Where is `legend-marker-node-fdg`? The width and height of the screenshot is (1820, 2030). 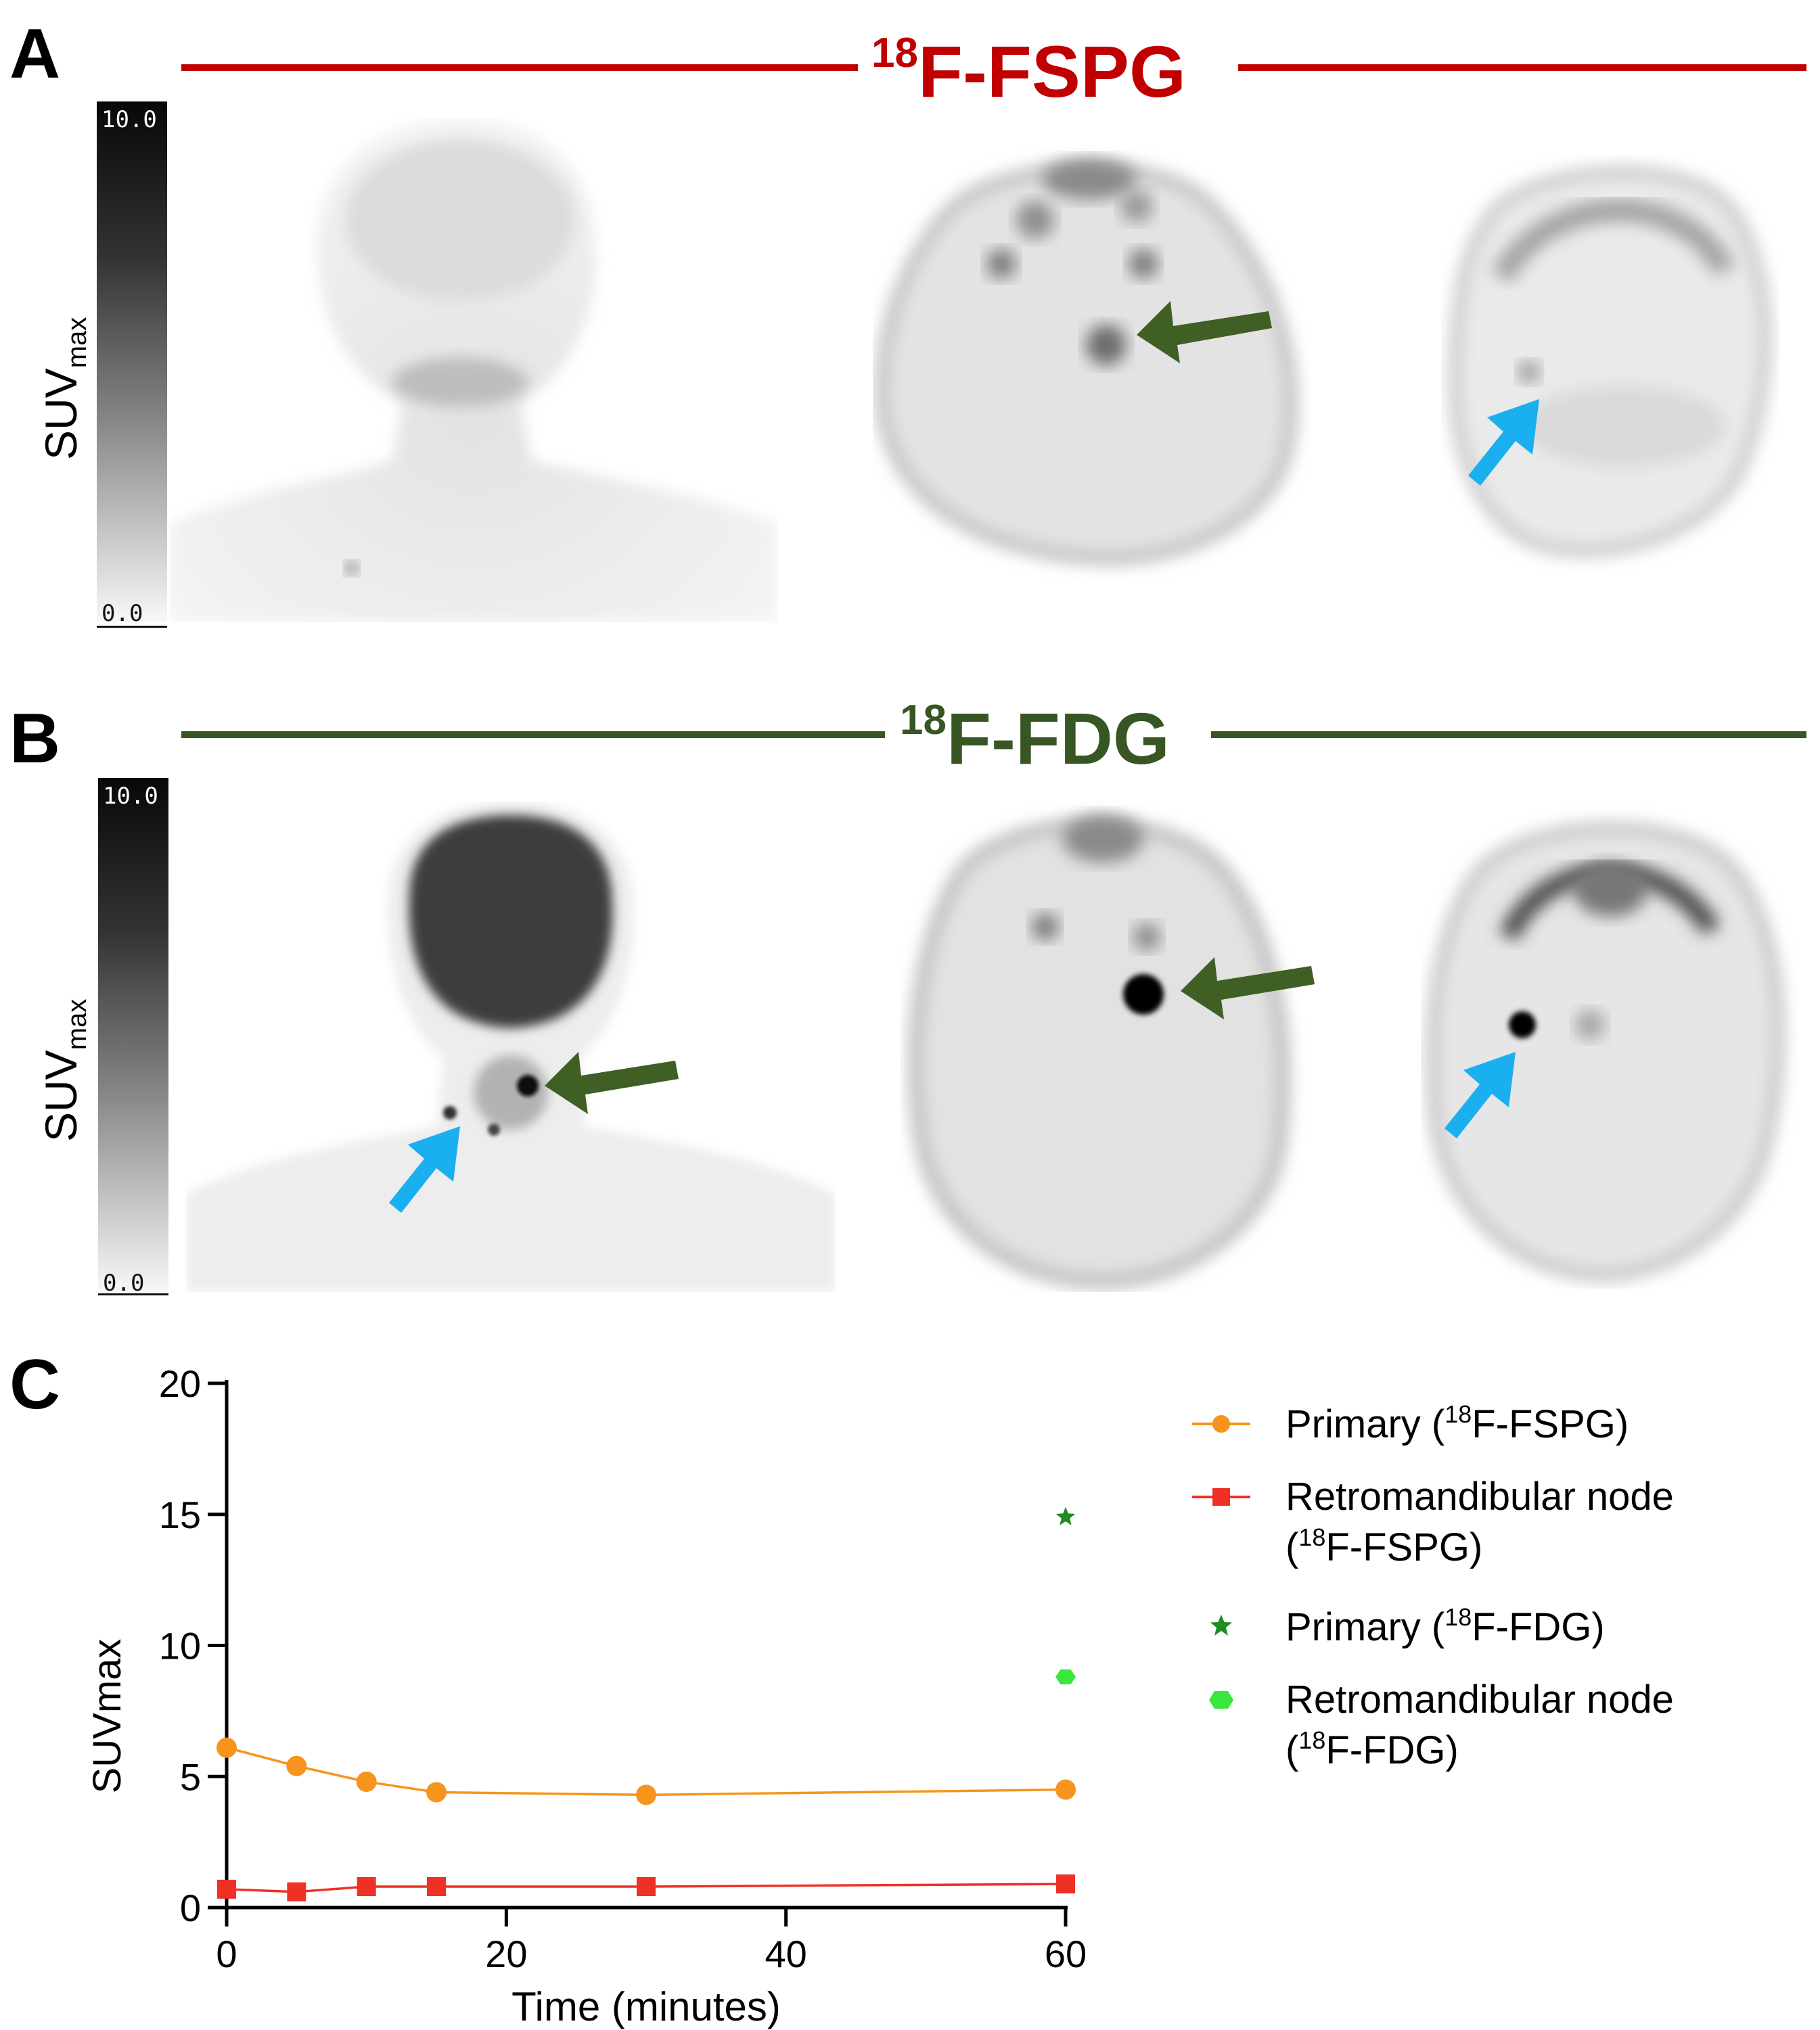 legend-marker-node-fdg is located at coordinates (1221, 1700).